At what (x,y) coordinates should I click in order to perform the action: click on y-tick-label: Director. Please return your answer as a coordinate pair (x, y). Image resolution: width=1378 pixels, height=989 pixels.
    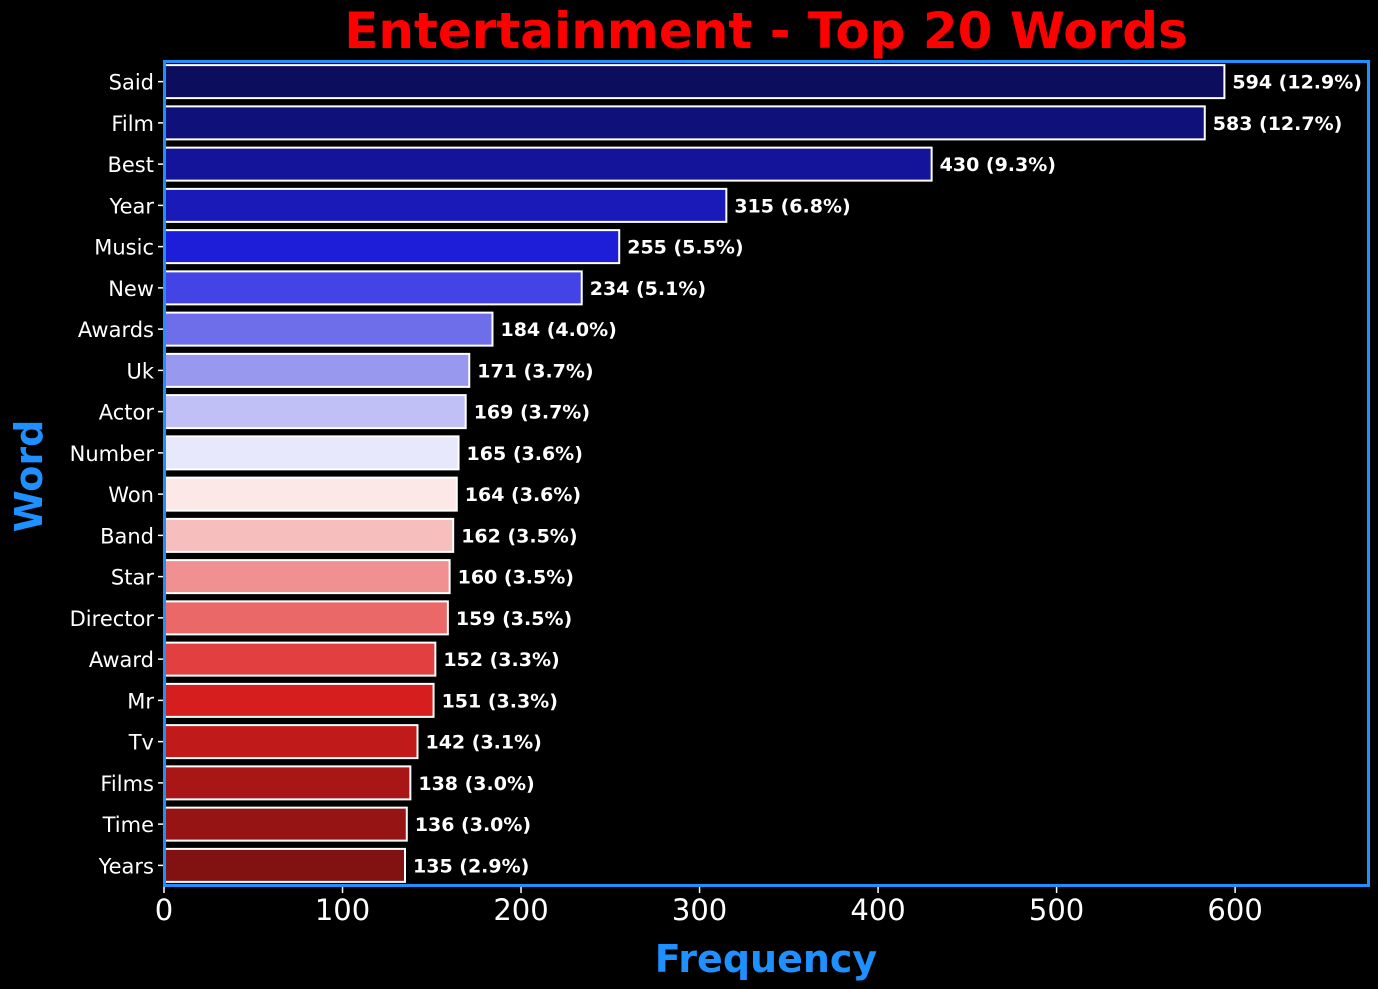
    Looking at the image, I should click on (112, 619).